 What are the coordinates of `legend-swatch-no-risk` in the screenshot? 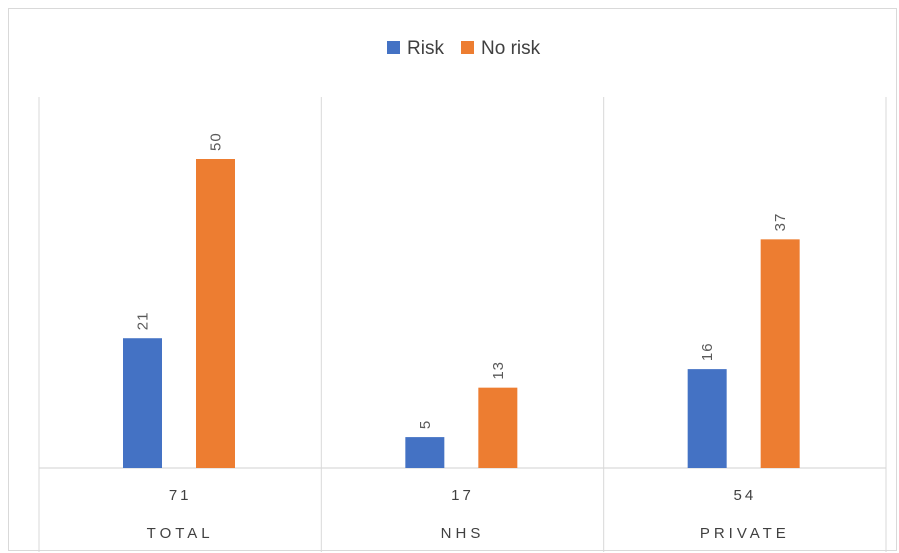 It's located at (467, 47).